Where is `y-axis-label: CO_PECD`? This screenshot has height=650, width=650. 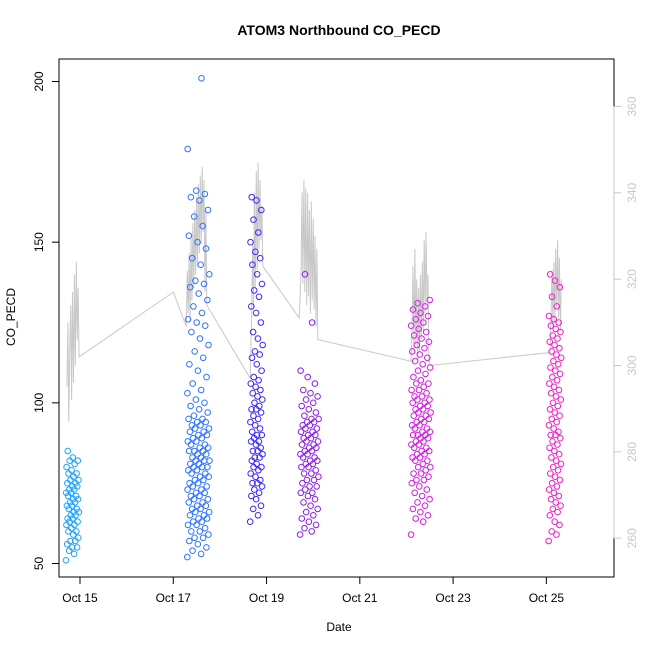 y-axis-label: CO_PECD is located at coordinates (11, 317).